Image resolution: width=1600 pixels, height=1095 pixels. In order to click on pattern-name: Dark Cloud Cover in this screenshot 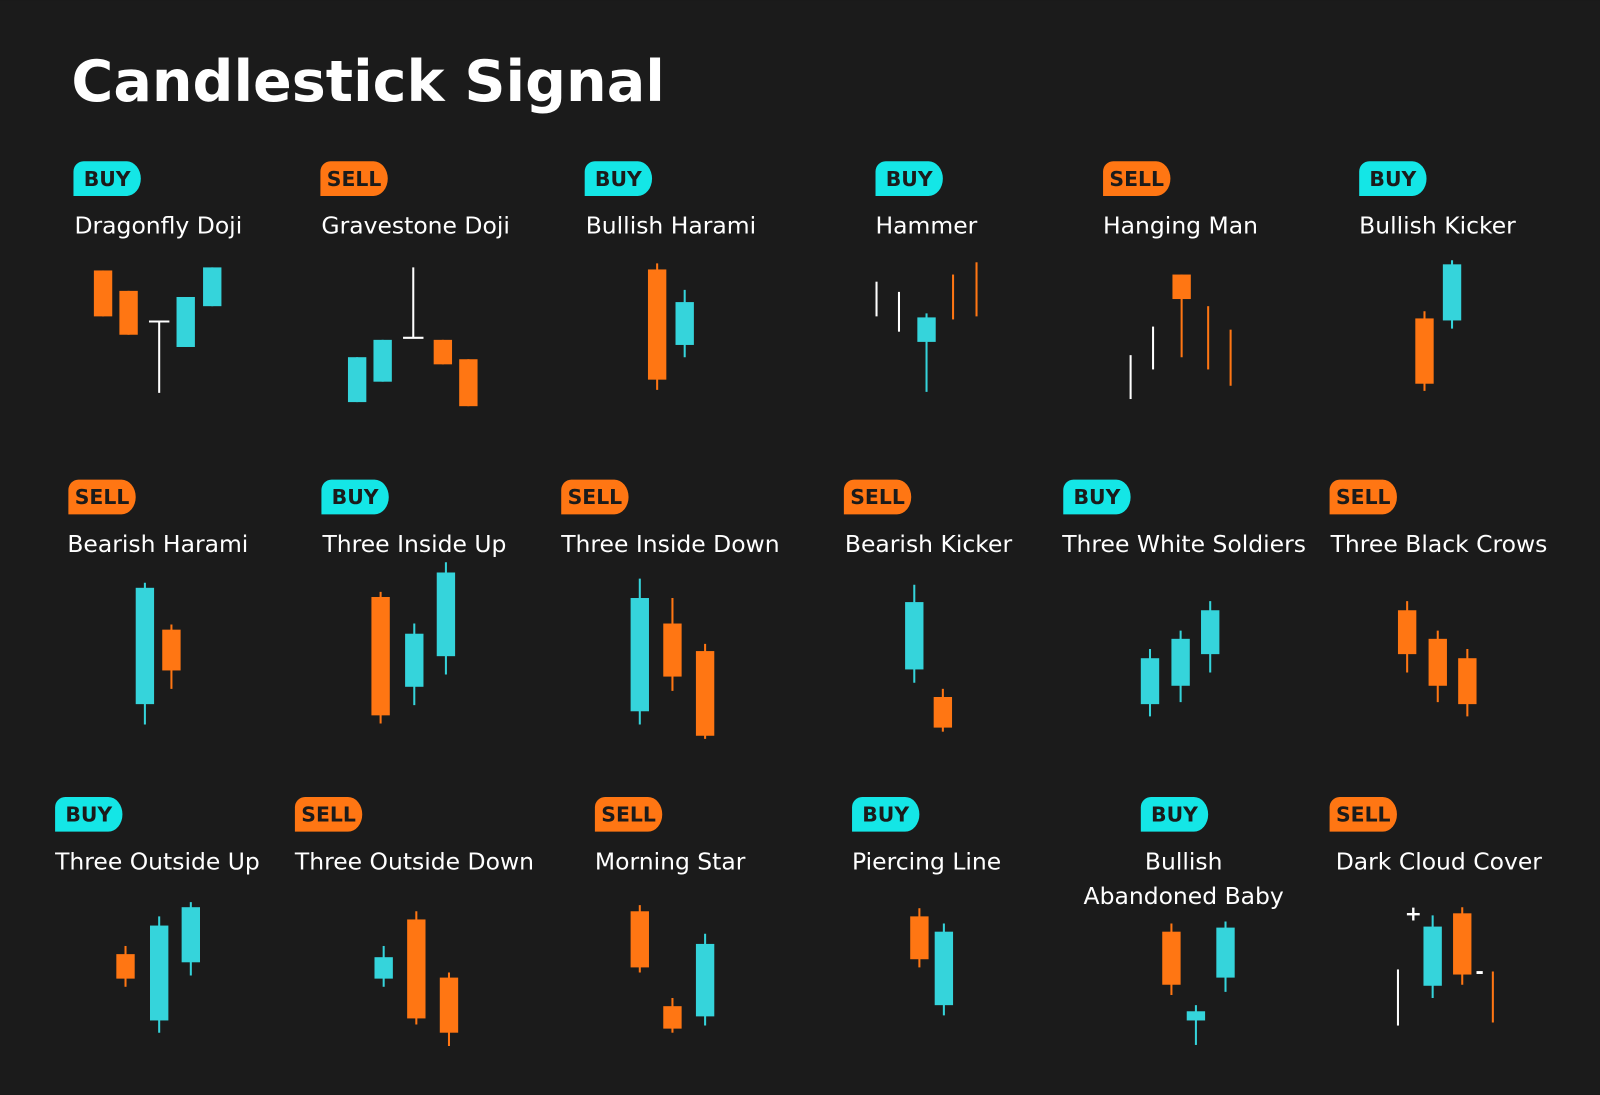, I will do `click(1439, 861)`.